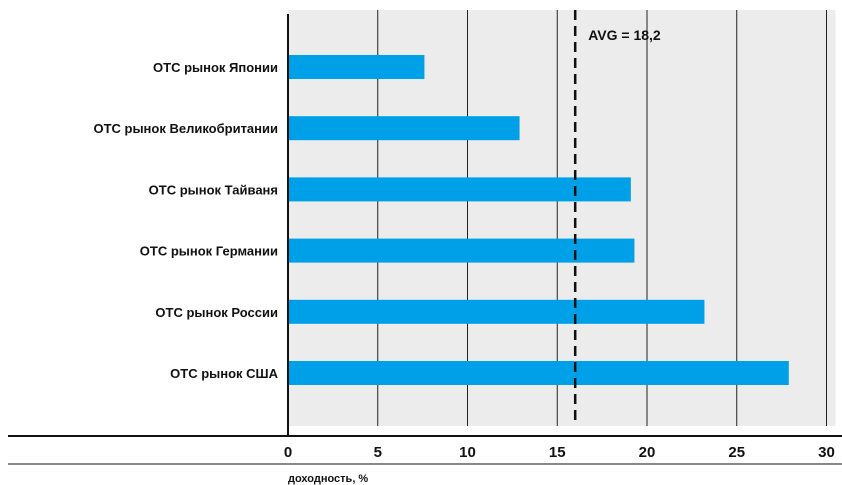  What do you see at coordinates (224, 373) in the screenshot?
I see `category-label-6: OTC рынок США` at bounding box center [224, 373].